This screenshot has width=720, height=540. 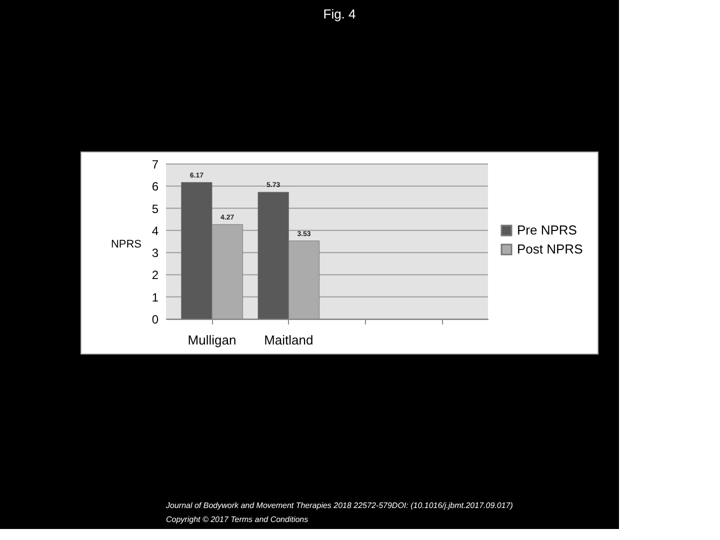 I want to click on y-tick-label: 4, so click(x=155, y=231).